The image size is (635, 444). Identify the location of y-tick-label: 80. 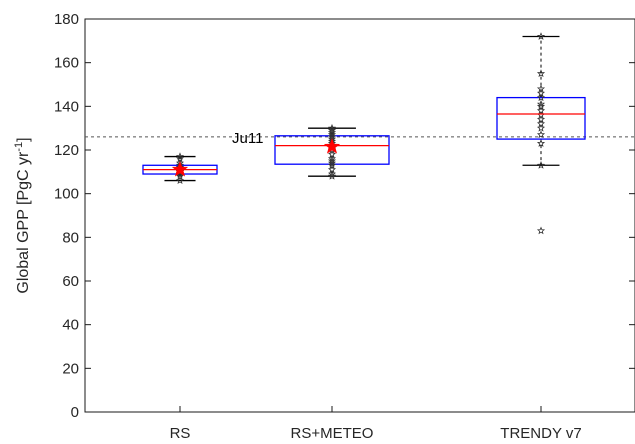
(70, 237).